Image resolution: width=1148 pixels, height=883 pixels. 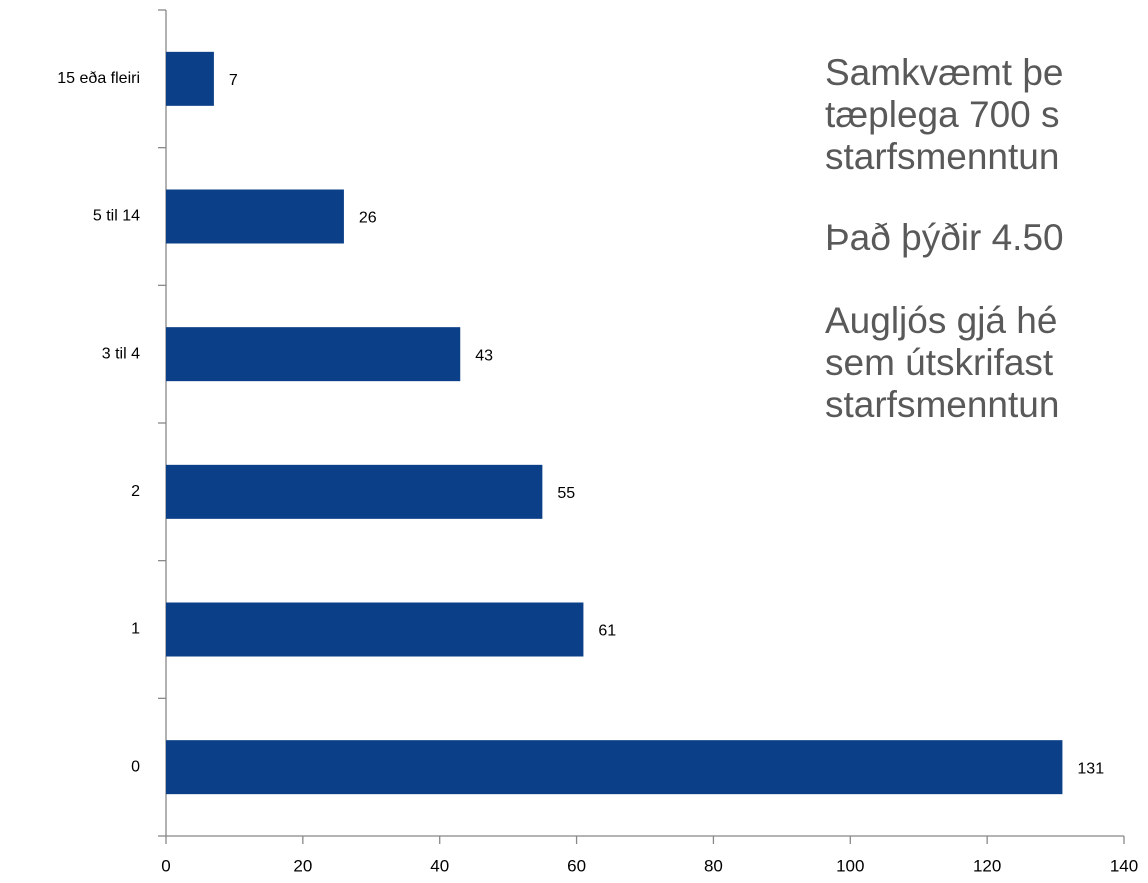 What do you see at coordinates (942, 114) in the screenshot?
I see `annotation-line: tæplega 700 s` at bounding box center [942, 114].